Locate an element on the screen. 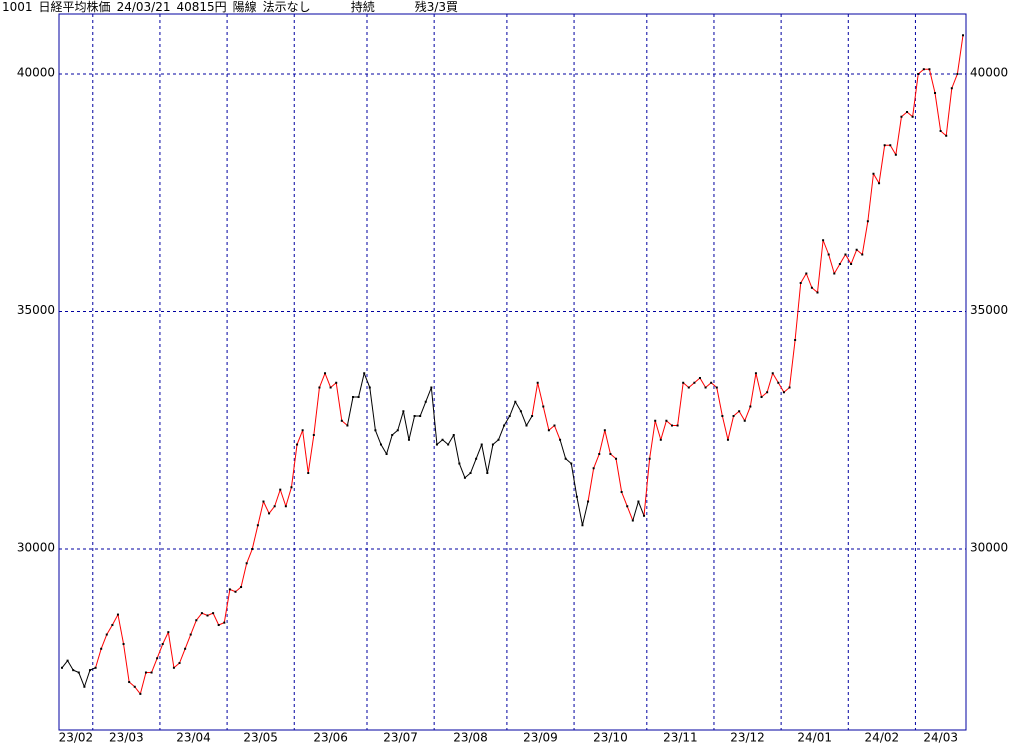 The width and height of the screenshot is (1024, 745). date: 24/03/21 is located at coordinates (143, 7).